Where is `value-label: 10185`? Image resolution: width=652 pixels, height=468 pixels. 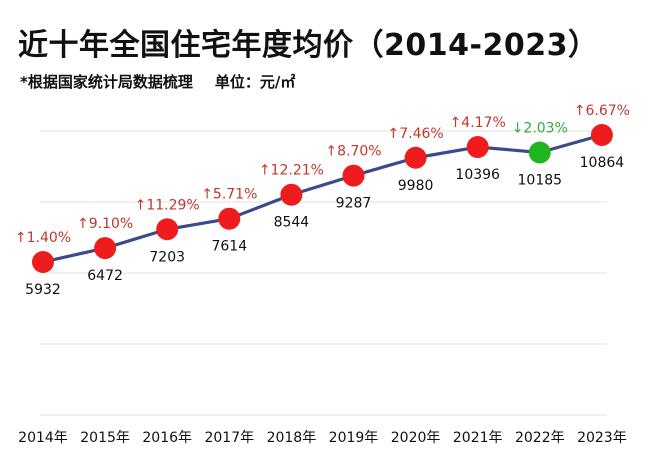 value-label: 10185 is located at coordinates (540, 180).